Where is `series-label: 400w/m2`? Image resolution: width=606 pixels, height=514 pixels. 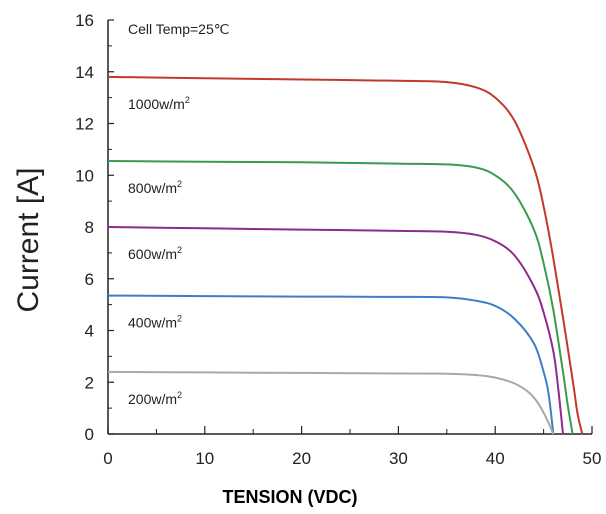 series-label: 400w/m2 is located at coordinates (155, 322).